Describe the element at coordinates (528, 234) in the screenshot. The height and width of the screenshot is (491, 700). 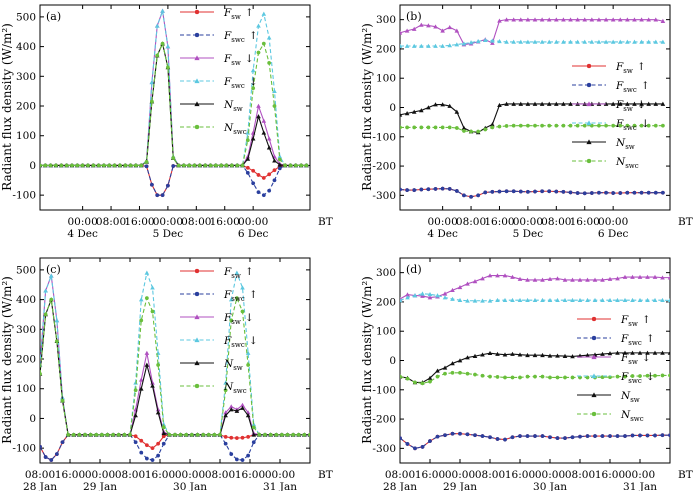
I see `x-tick-date: 5 Dec` at that location.